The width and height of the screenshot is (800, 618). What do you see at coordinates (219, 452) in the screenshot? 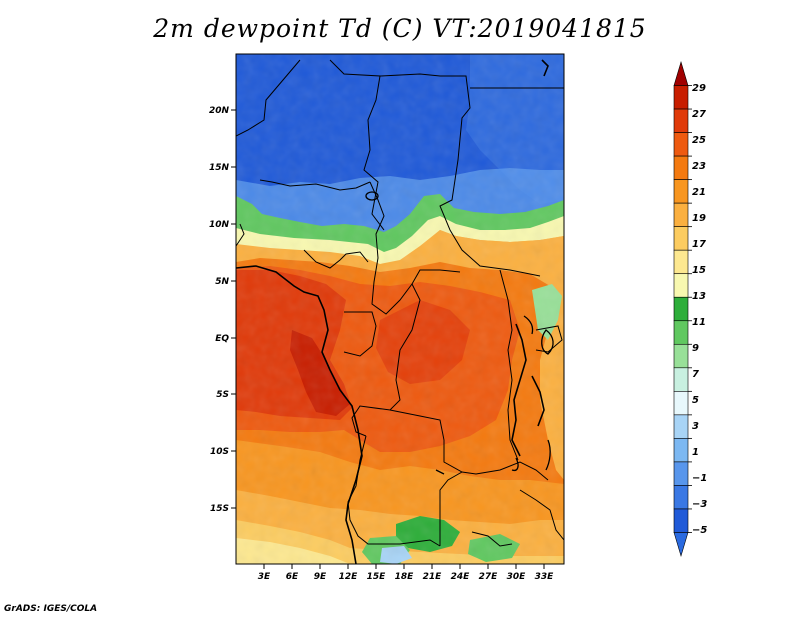
I see `lat-label: 10S` at bounding box center [219, 452].